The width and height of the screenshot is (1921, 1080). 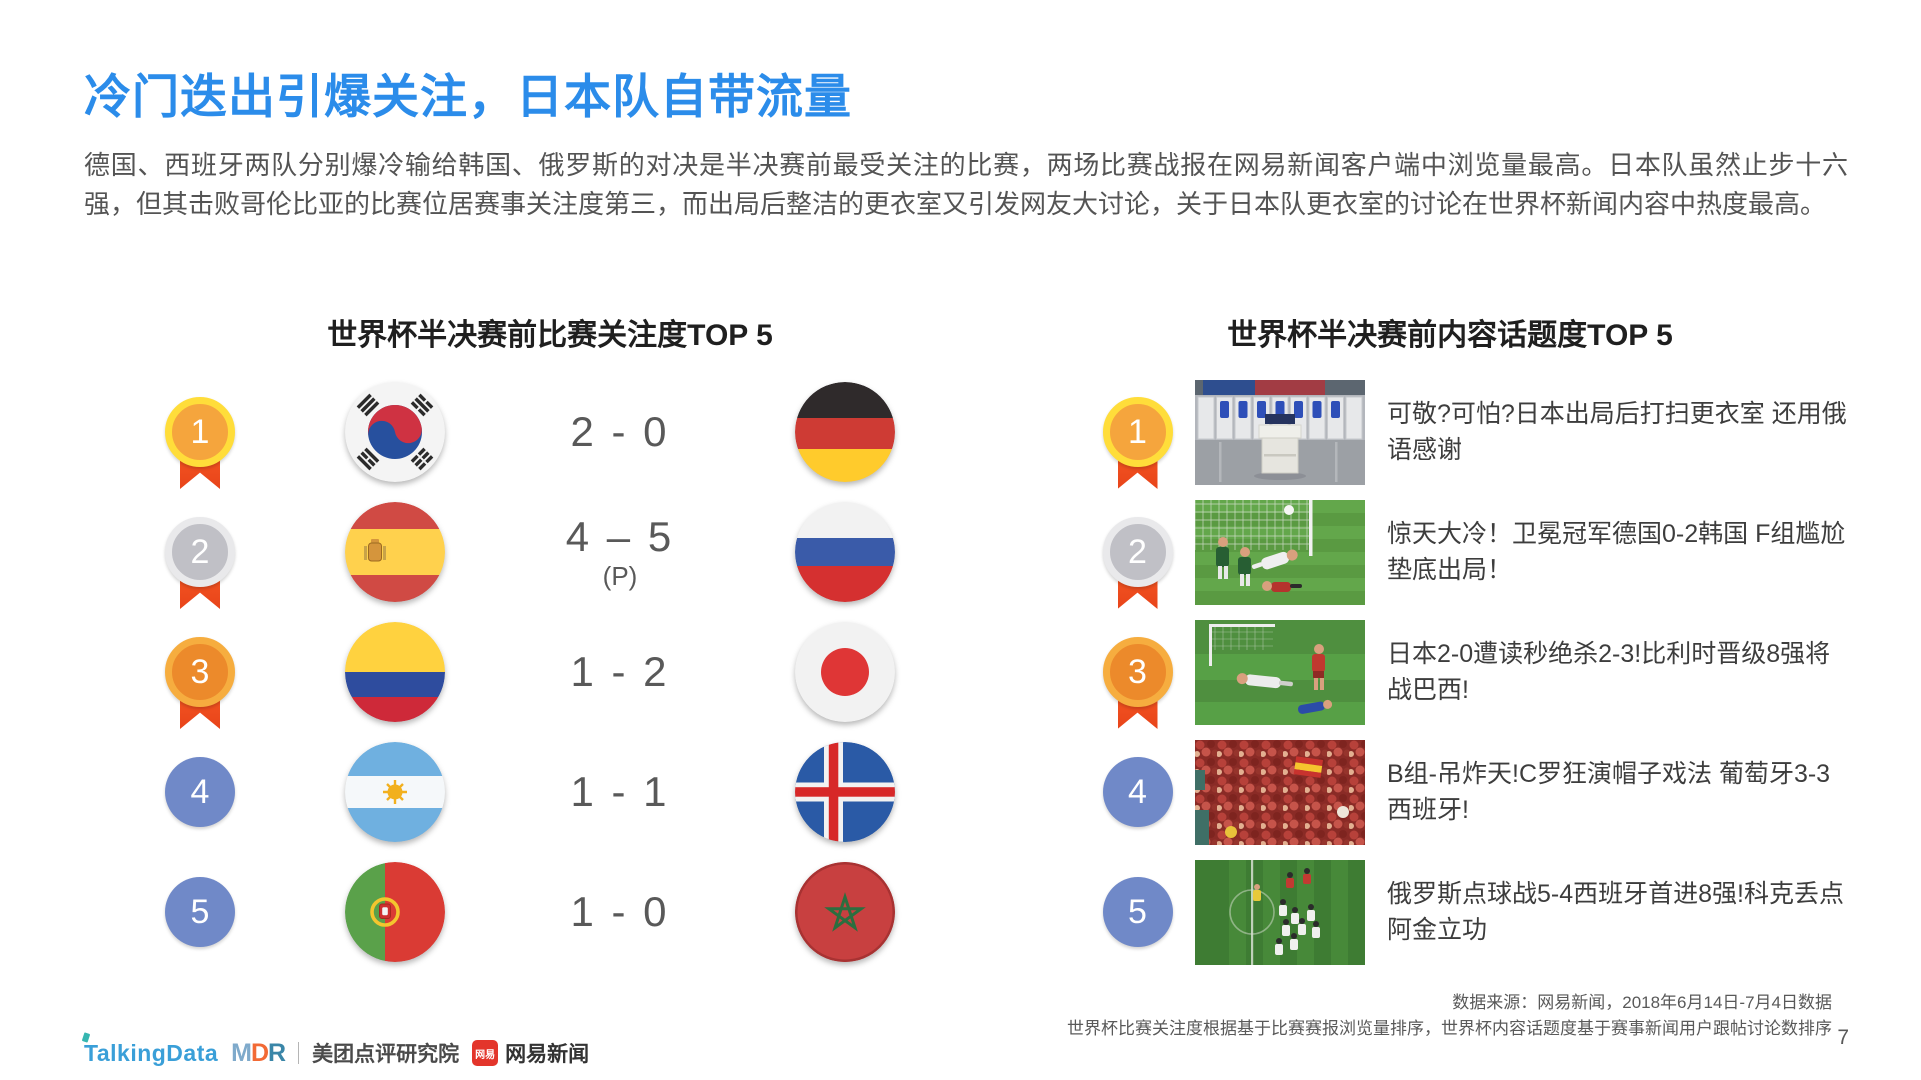 I want to click on news-row-2: 2, so click(x=1475, y=552).